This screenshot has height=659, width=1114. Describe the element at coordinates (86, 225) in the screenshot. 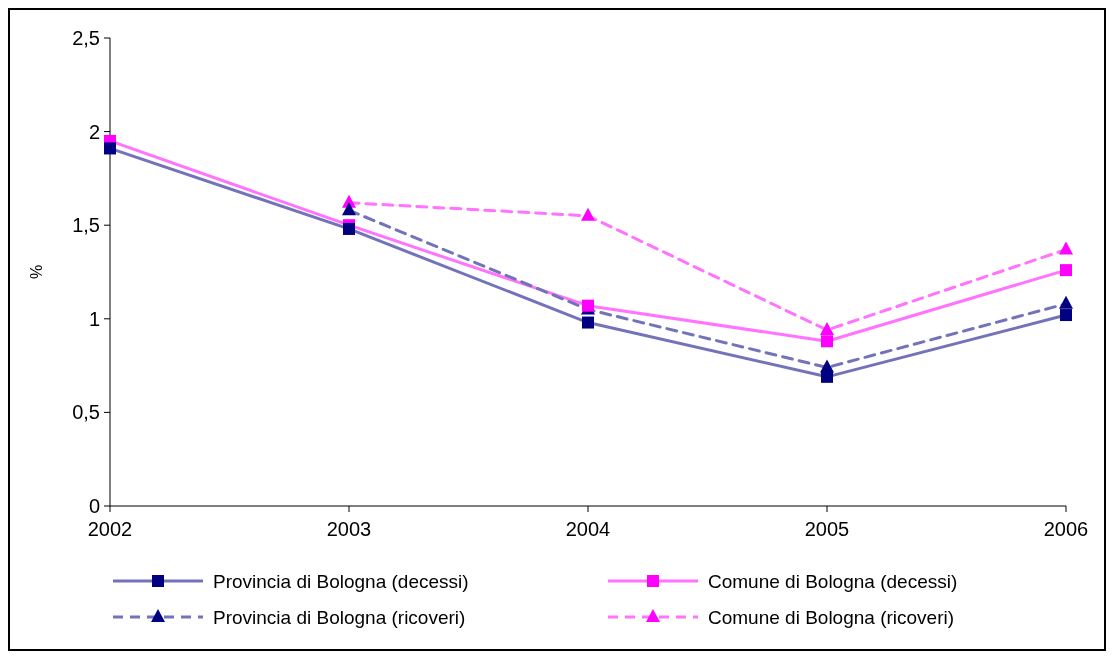

I see `y-tick-label: 1,5` at that location.